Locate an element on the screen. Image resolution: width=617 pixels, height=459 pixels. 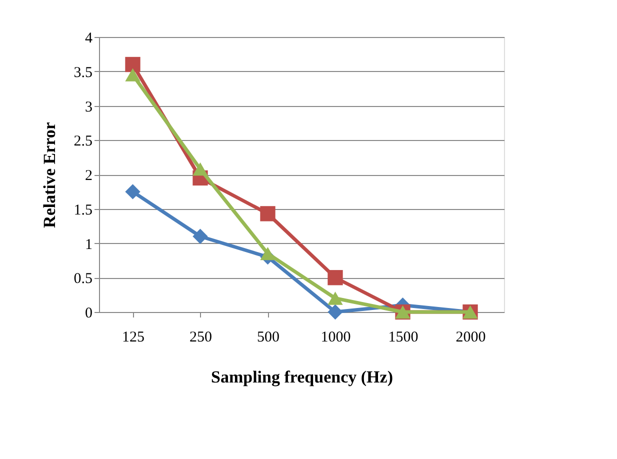
x-tick-label: 250 is located at coordinates (201, 338).